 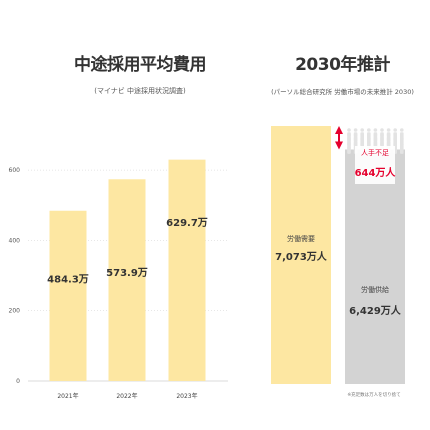 I want to click on y-tick-label: 200, so click(x=15, y=311).